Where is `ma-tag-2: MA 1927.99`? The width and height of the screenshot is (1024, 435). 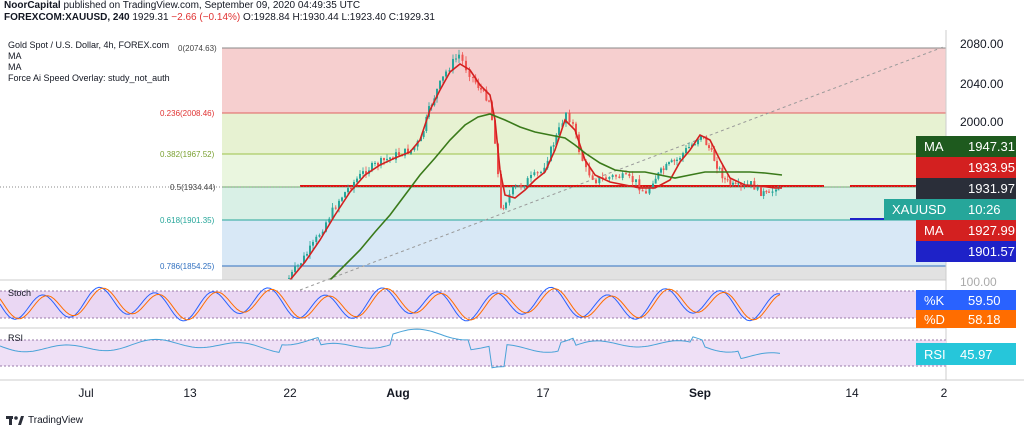
ma-tag-2: MA 1927.99 is located at coordinates (966, 230).